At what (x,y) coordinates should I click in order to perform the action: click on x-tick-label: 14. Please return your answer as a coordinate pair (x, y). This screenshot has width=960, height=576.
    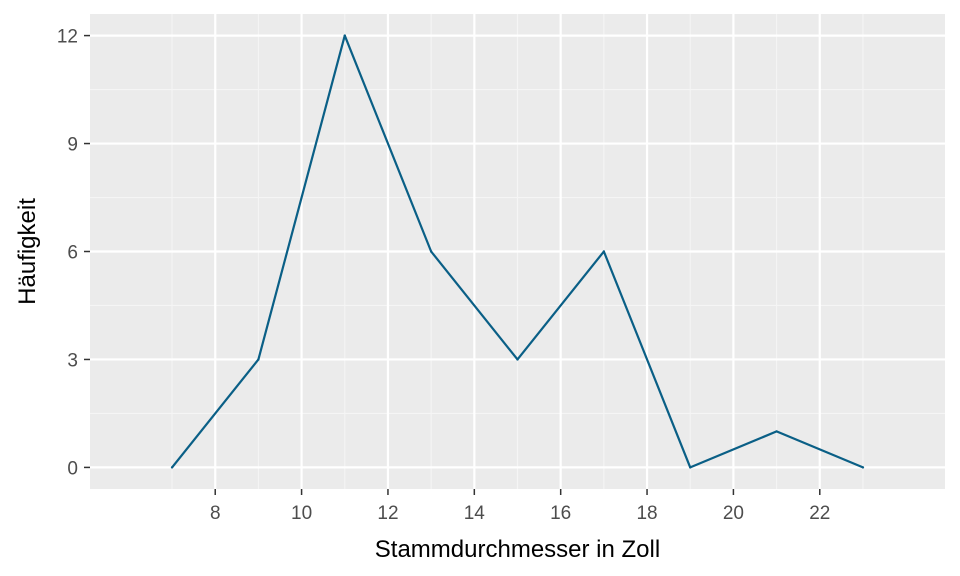
    Looking at the image, I should click on (475, 513).